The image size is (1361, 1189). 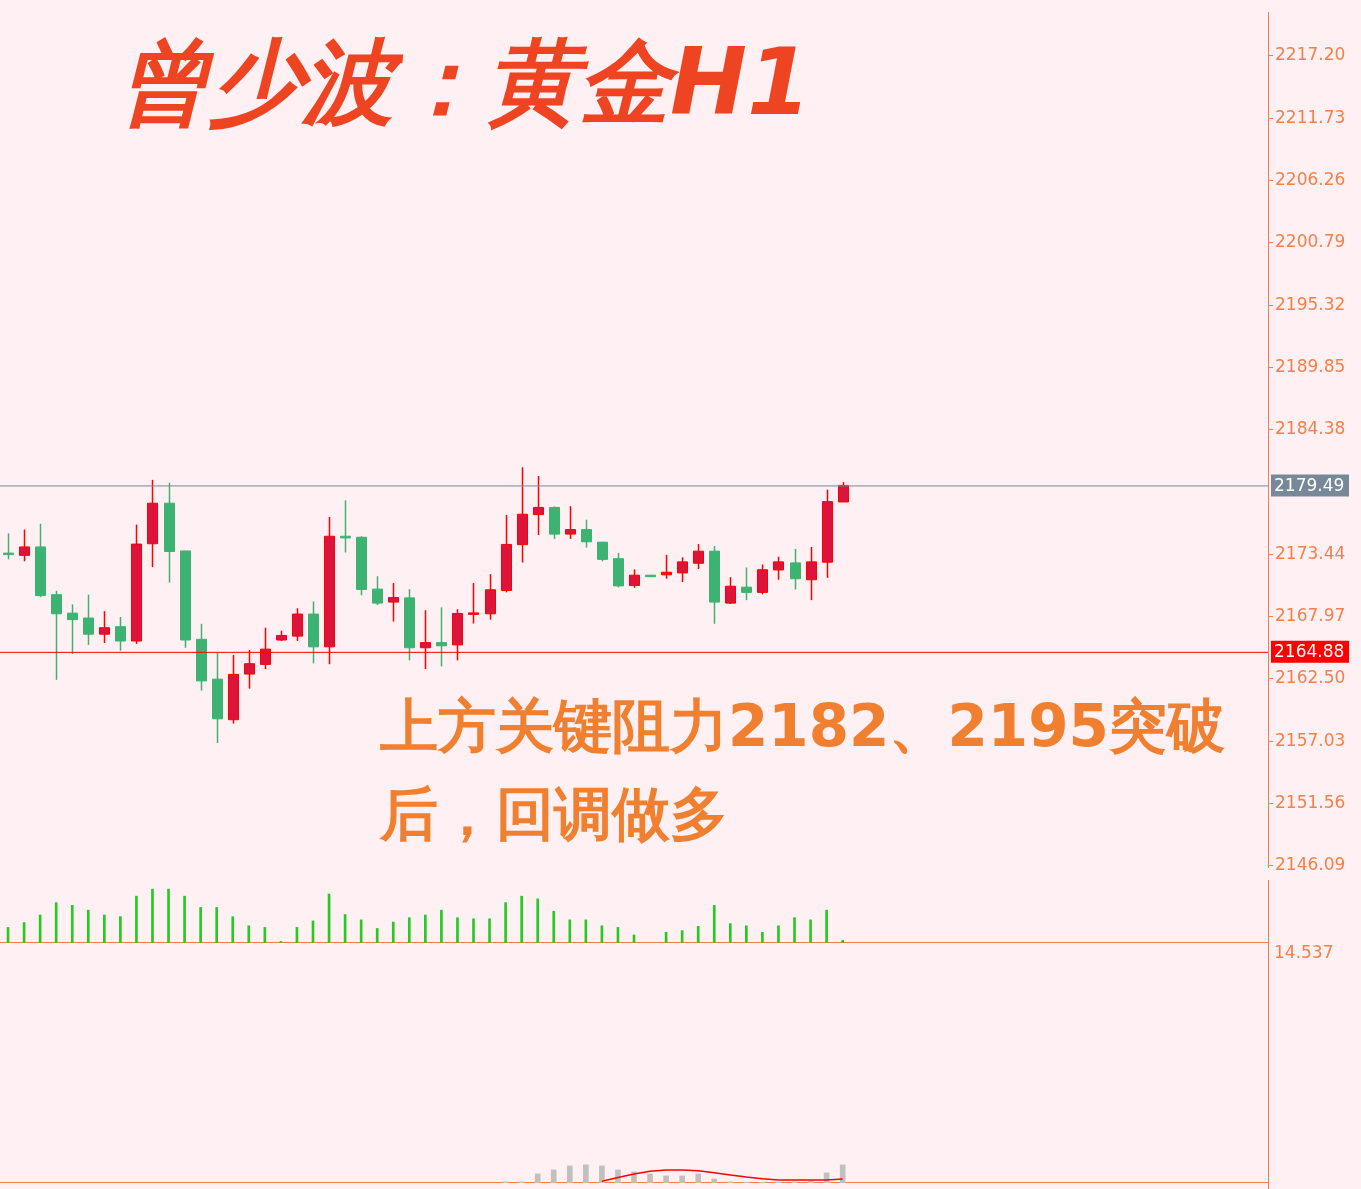 What do you see at coordinates (1310, 303) in the screenshot?
I see `y-tick-label: 2195.32` at bounding box center [1310, 303].